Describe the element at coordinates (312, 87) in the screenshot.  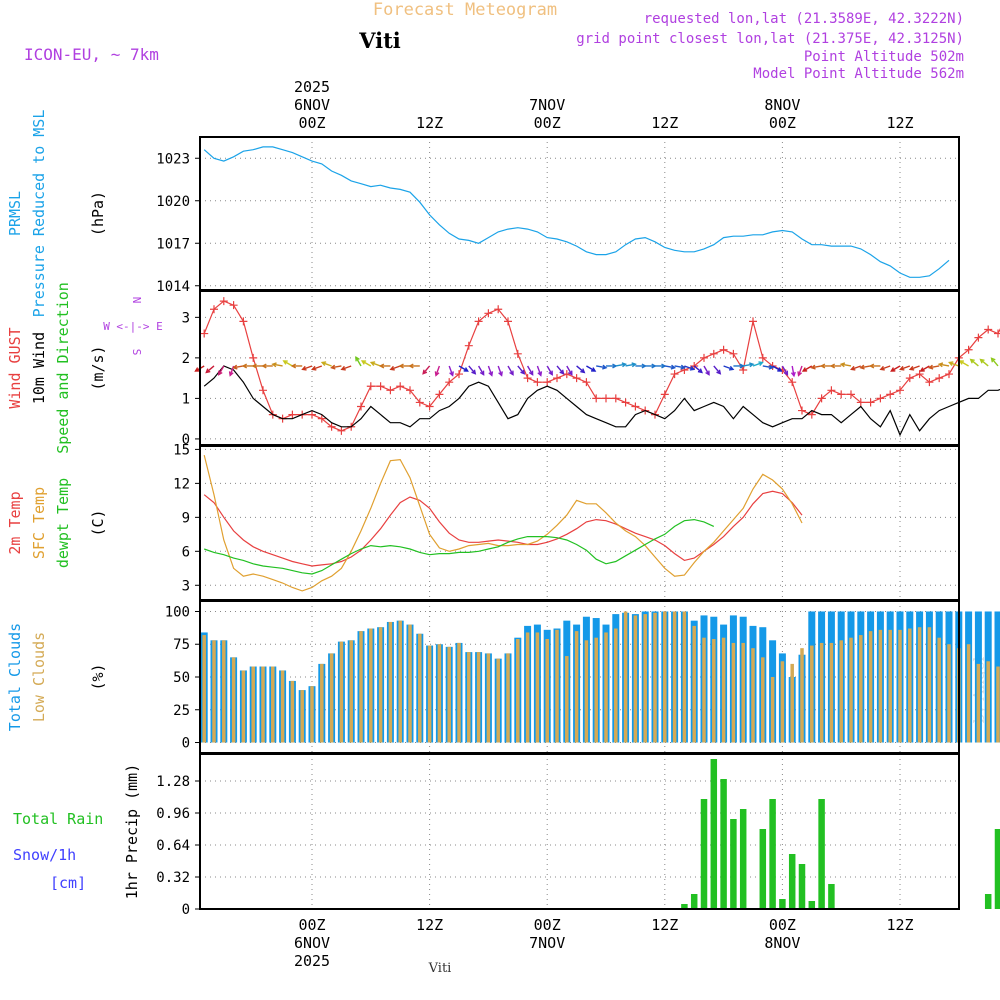
I see `time-label-top: 2025` at that location.